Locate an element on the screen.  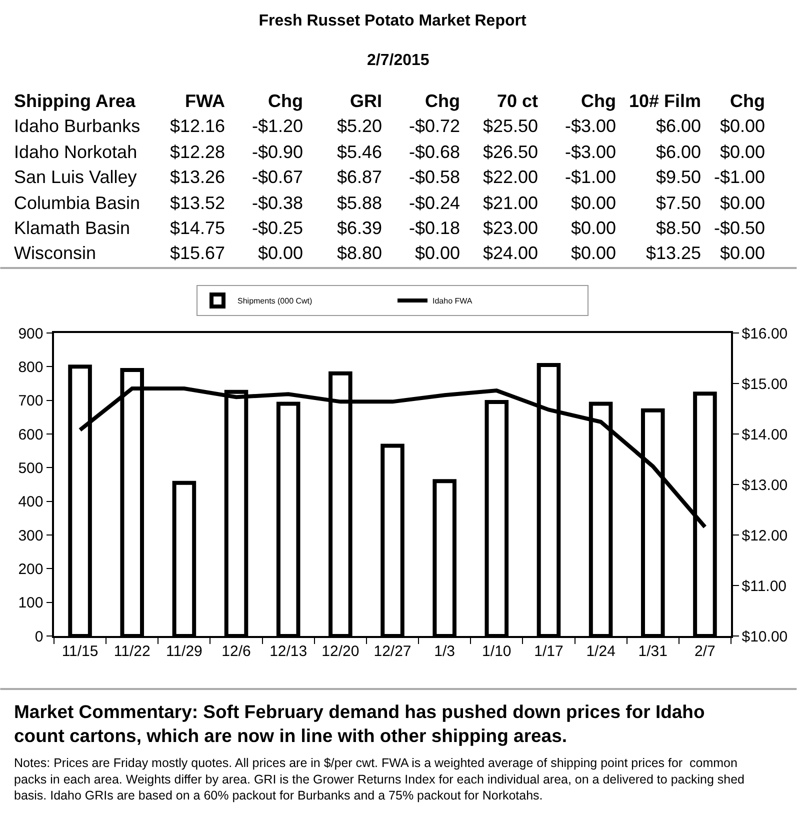
text: $15.67 is located at coordinates (198, 253).